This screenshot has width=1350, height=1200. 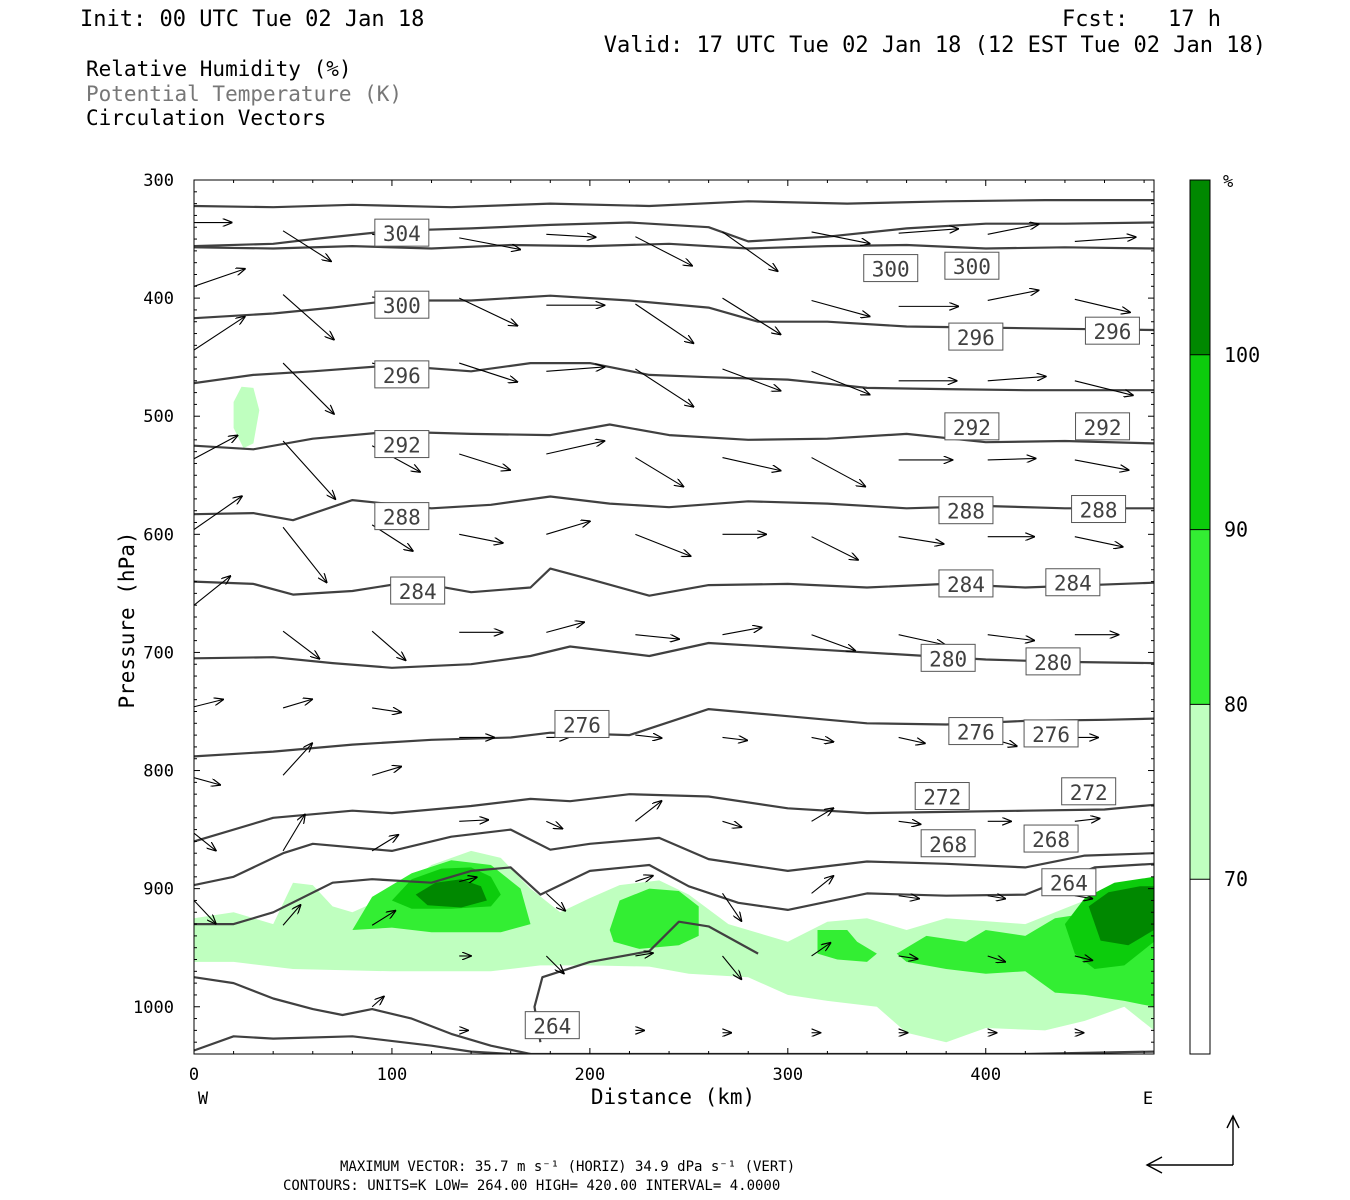 I want to click on west-label: W, so click(x=203, y=1099).